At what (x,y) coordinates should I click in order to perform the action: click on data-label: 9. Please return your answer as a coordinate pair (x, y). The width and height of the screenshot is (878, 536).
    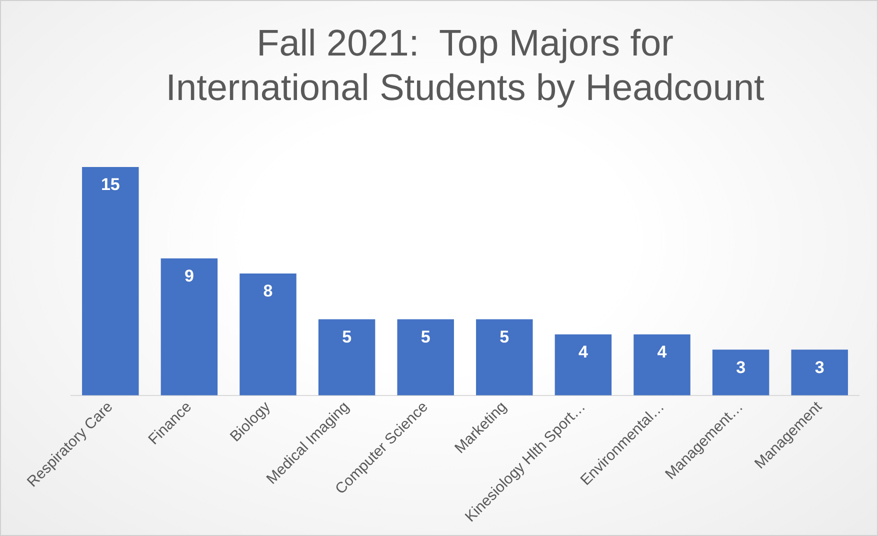
    Looking at the image, I should click on (189, 276).